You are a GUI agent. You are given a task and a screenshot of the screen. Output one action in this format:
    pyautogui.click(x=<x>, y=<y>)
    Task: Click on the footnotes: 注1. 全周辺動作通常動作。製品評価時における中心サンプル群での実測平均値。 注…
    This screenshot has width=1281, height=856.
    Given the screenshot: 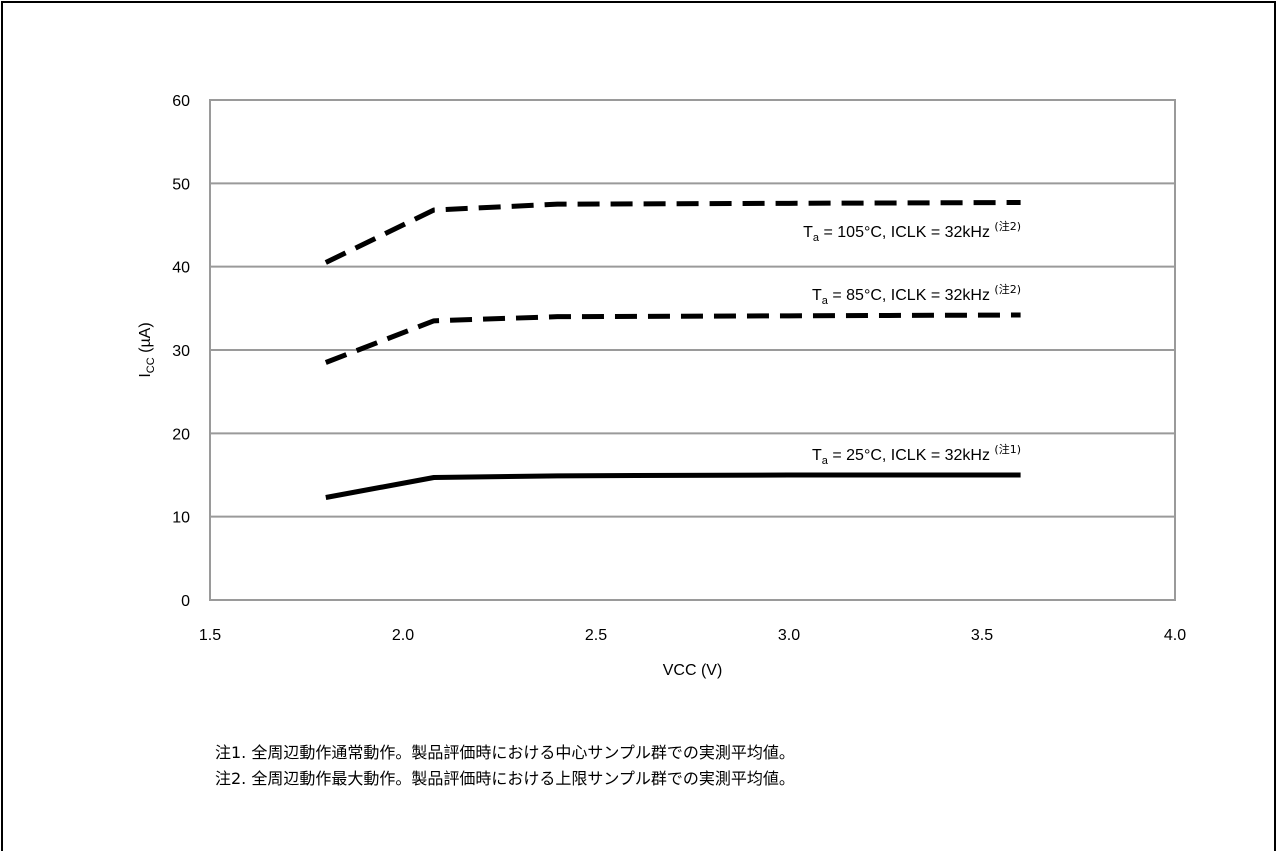 What is the action you would take?
    pyautogui.click(x=505, y=766)
    